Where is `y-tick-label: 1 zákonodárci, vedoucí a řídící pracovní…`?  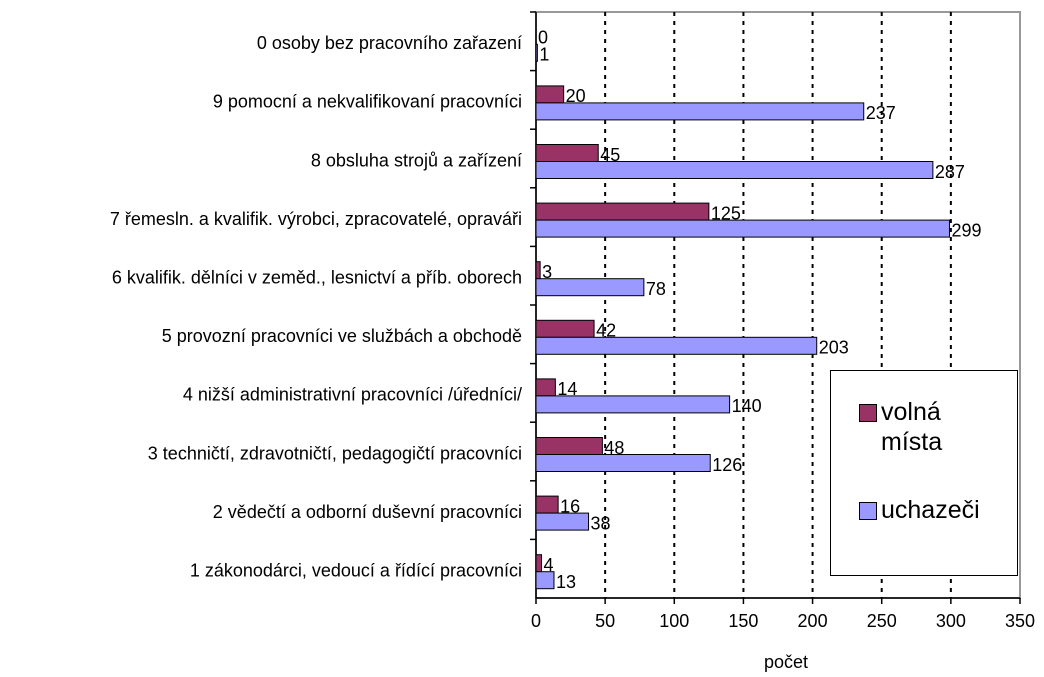
y-tick-label: 1 zákonodárci, vedoucí a řídící pracovní… is located at coordinates (356, 570).